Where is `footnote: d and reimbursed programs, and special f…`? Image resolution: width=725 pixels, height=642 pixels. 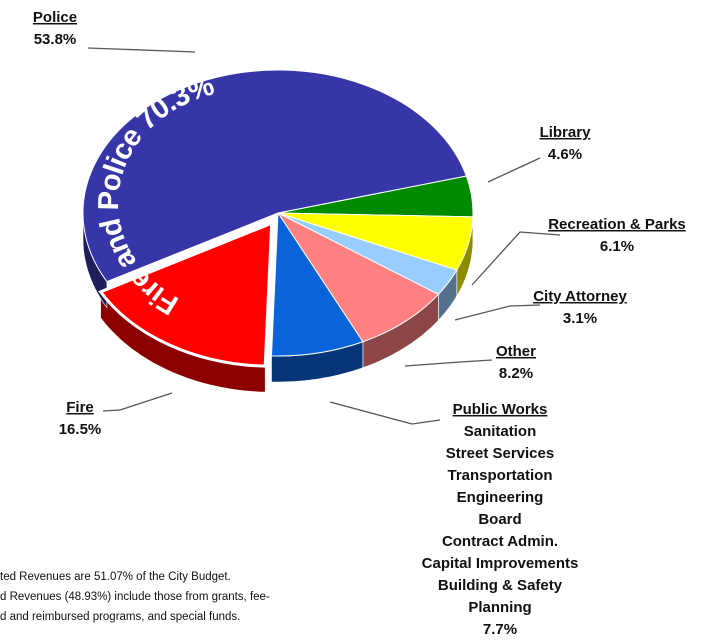
footnote: d and reimbursed programs, and special f… is located at coordinates (120, 617).